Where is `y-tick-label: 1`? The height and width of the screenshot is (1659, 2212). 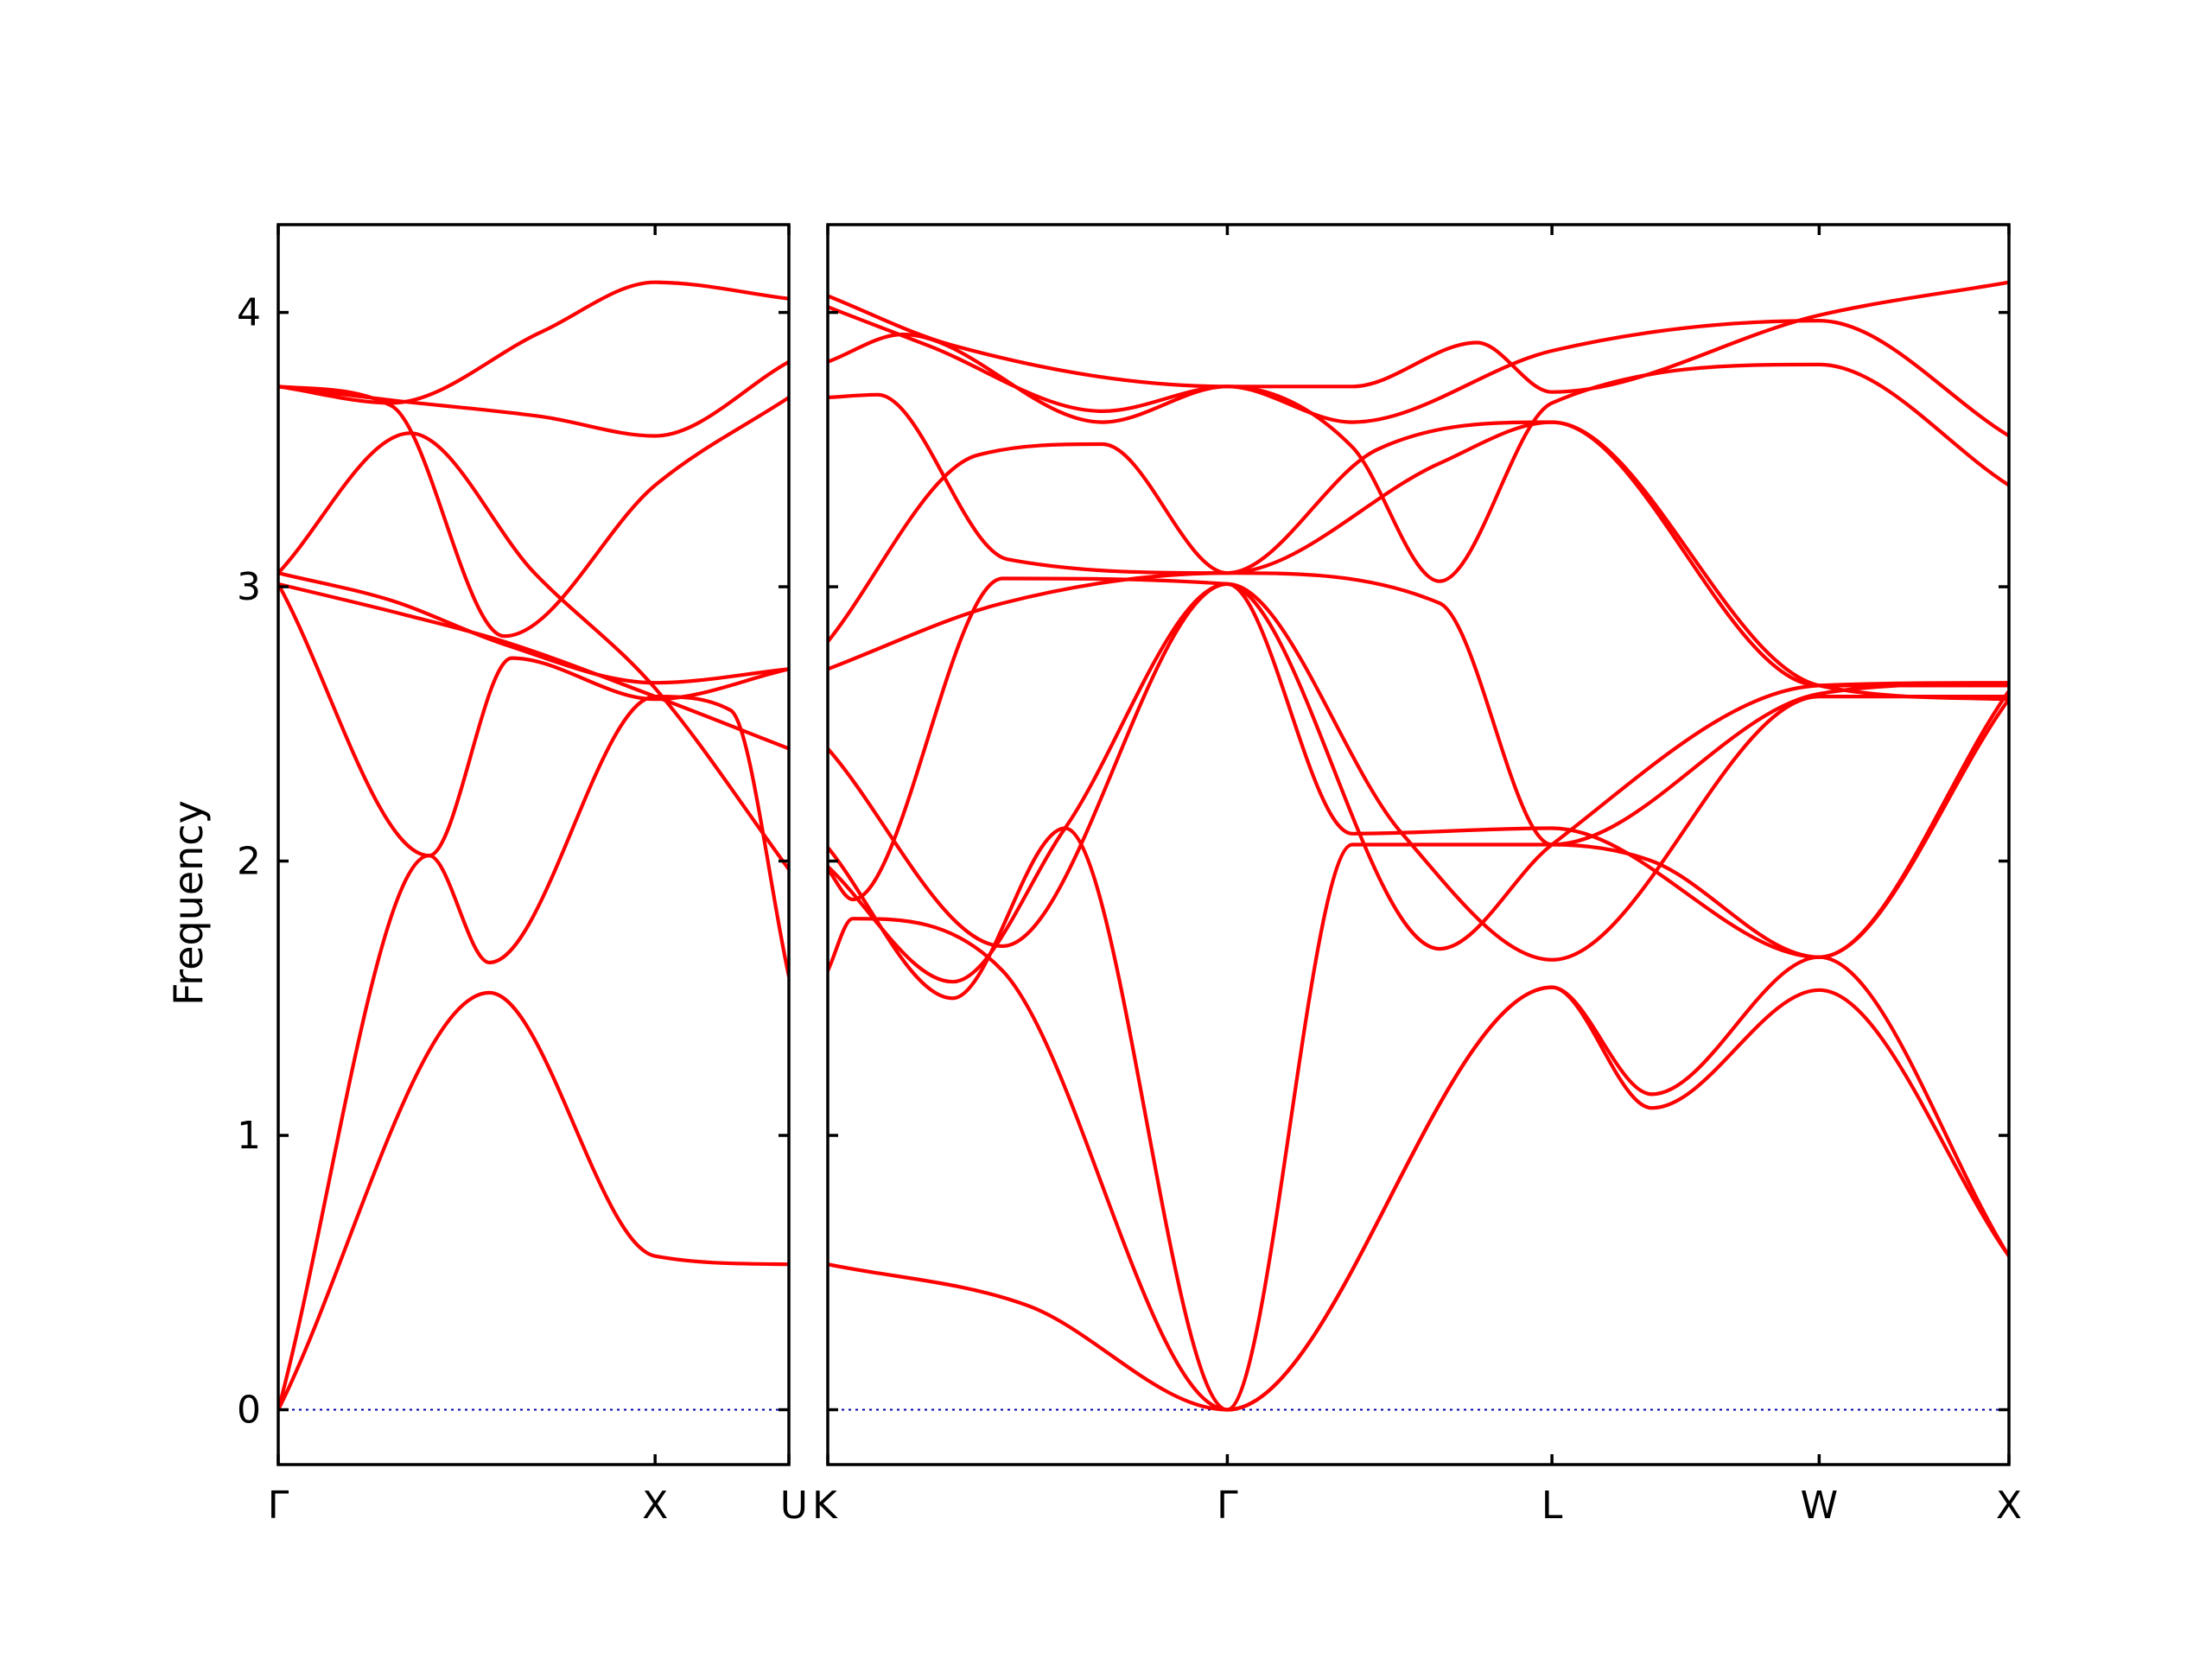
y-tick-label: 1 is located at coordinates (249, 1136).